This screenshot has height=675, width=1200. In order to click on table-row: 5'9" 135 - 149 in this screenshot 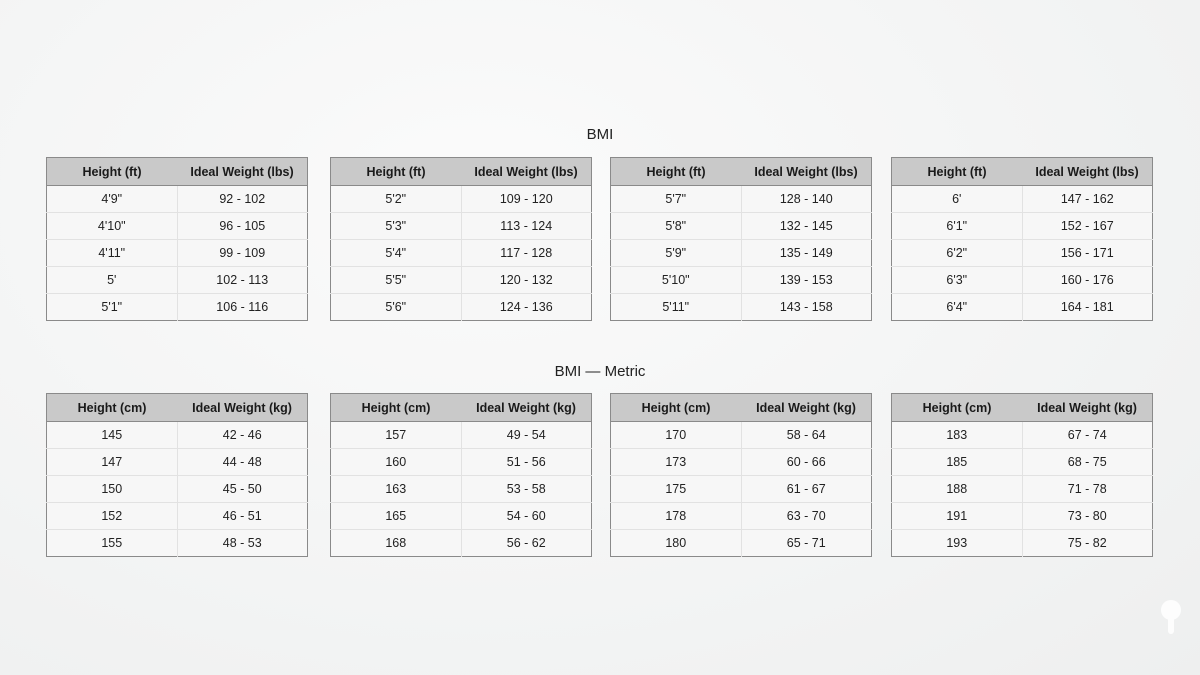, I will do `click(741, 253)`.